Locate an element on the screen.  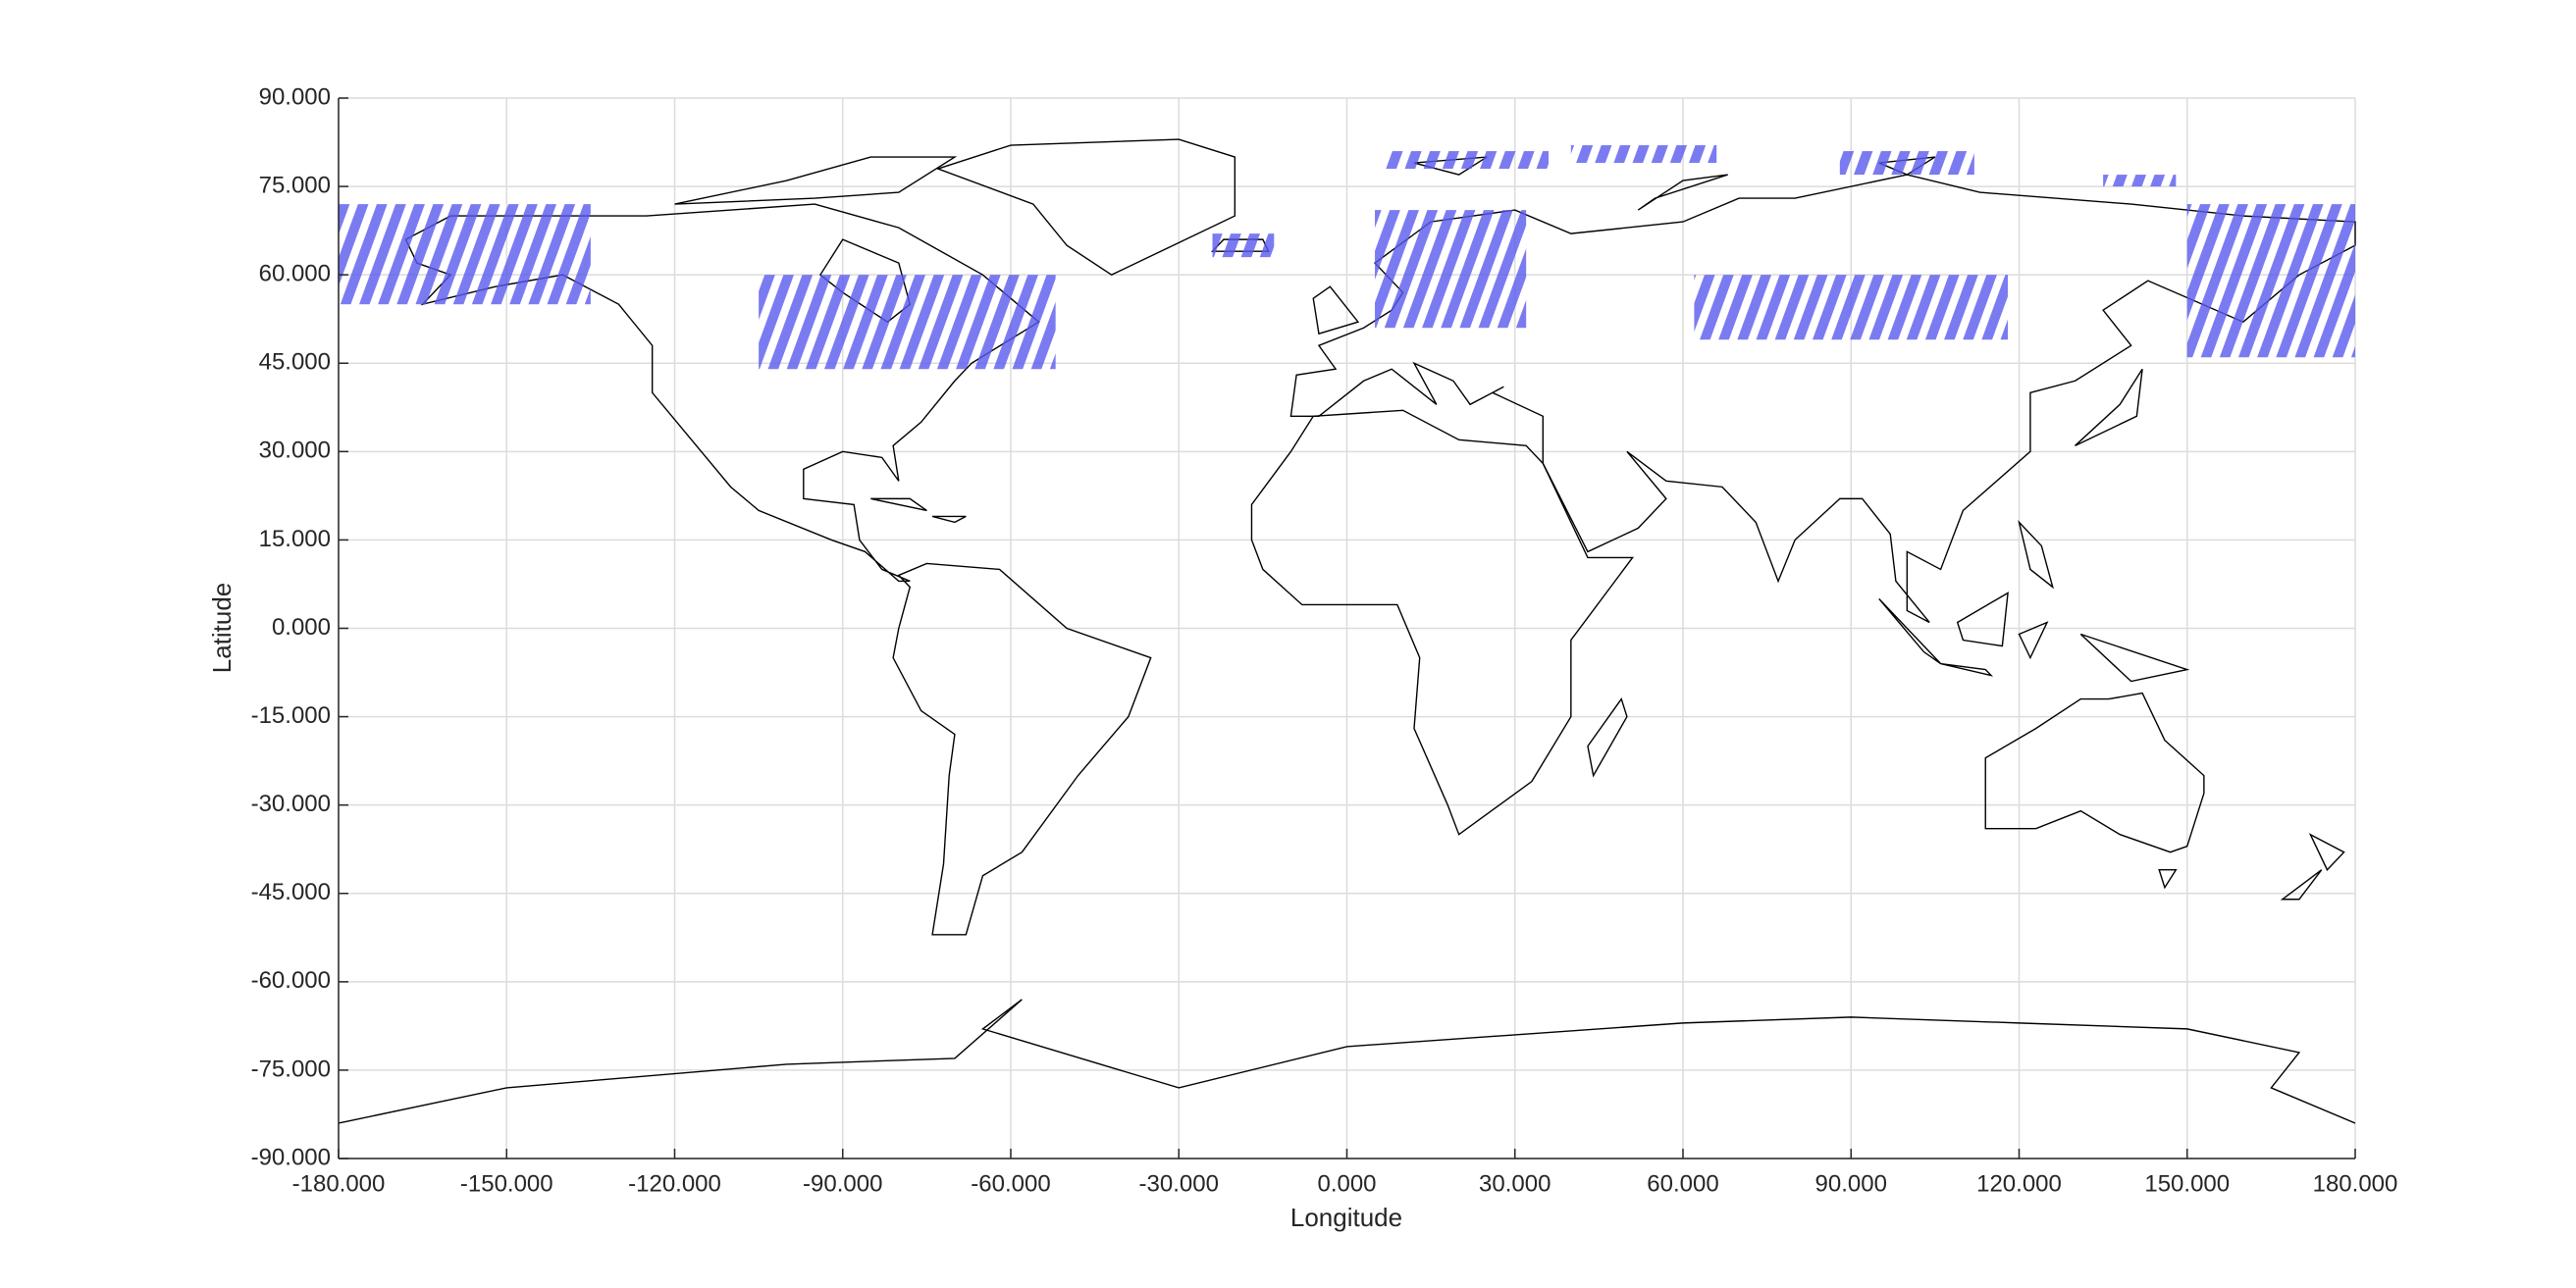
x-axis-label: Longitude is located at coordinates (1346, 1217).